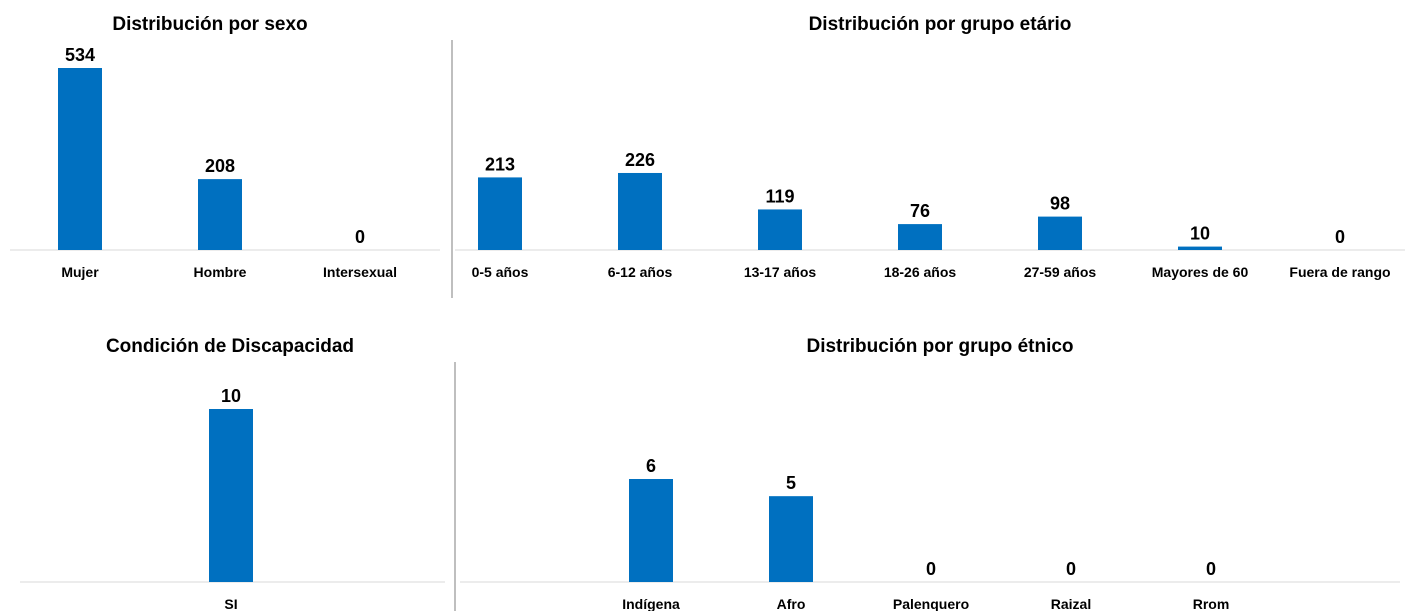 This screenshot has height=611, width=1413. I want to click on data-label-etario-0: 213, so click(500, 164).